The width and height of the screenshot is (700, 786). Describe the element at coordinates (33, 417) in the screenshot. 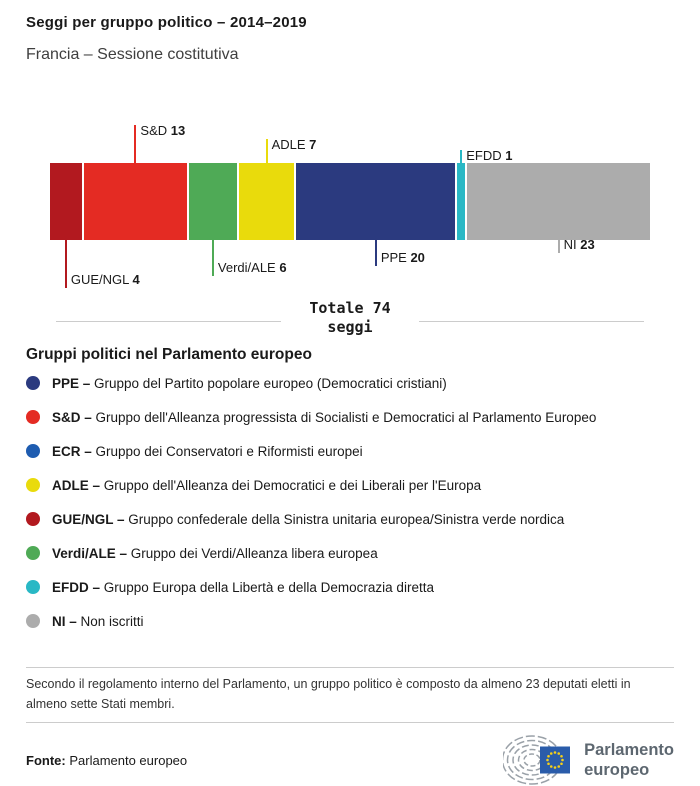

I see `legend-color-dot-s-d` at that location.